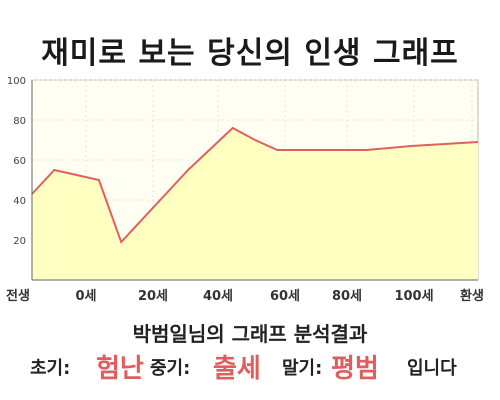  I want to click on y-tick-labels: 20 40 60 80 100, so click(16, 161).